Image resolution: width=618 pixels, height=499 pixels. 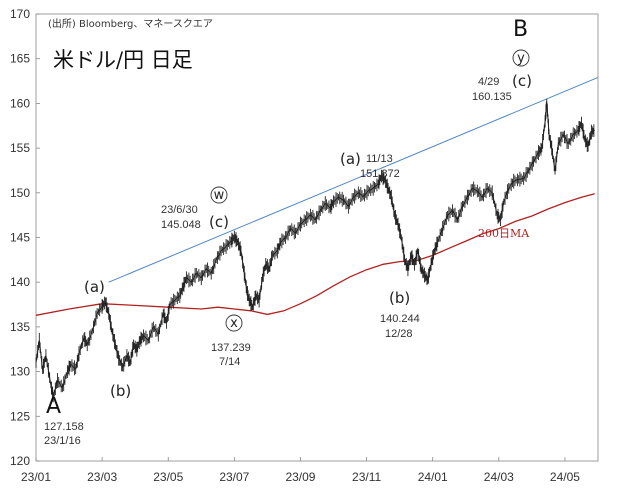 I want to click on wave-y-circle, so click(x=521, y=58).